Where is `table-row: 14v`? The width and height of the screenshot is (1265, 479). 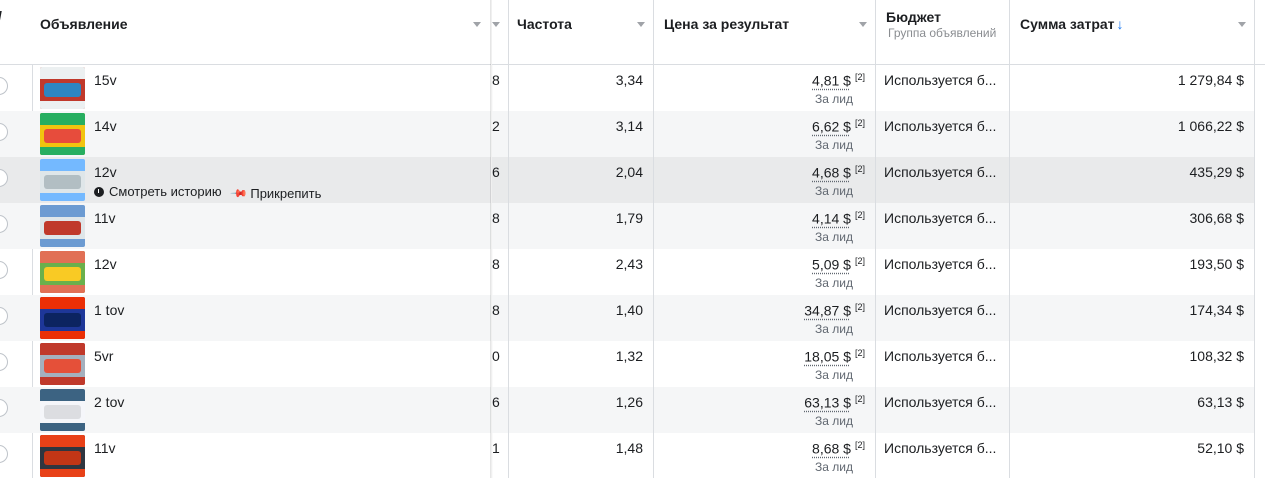 table-row: 14v is located at coordinates (261, 134).